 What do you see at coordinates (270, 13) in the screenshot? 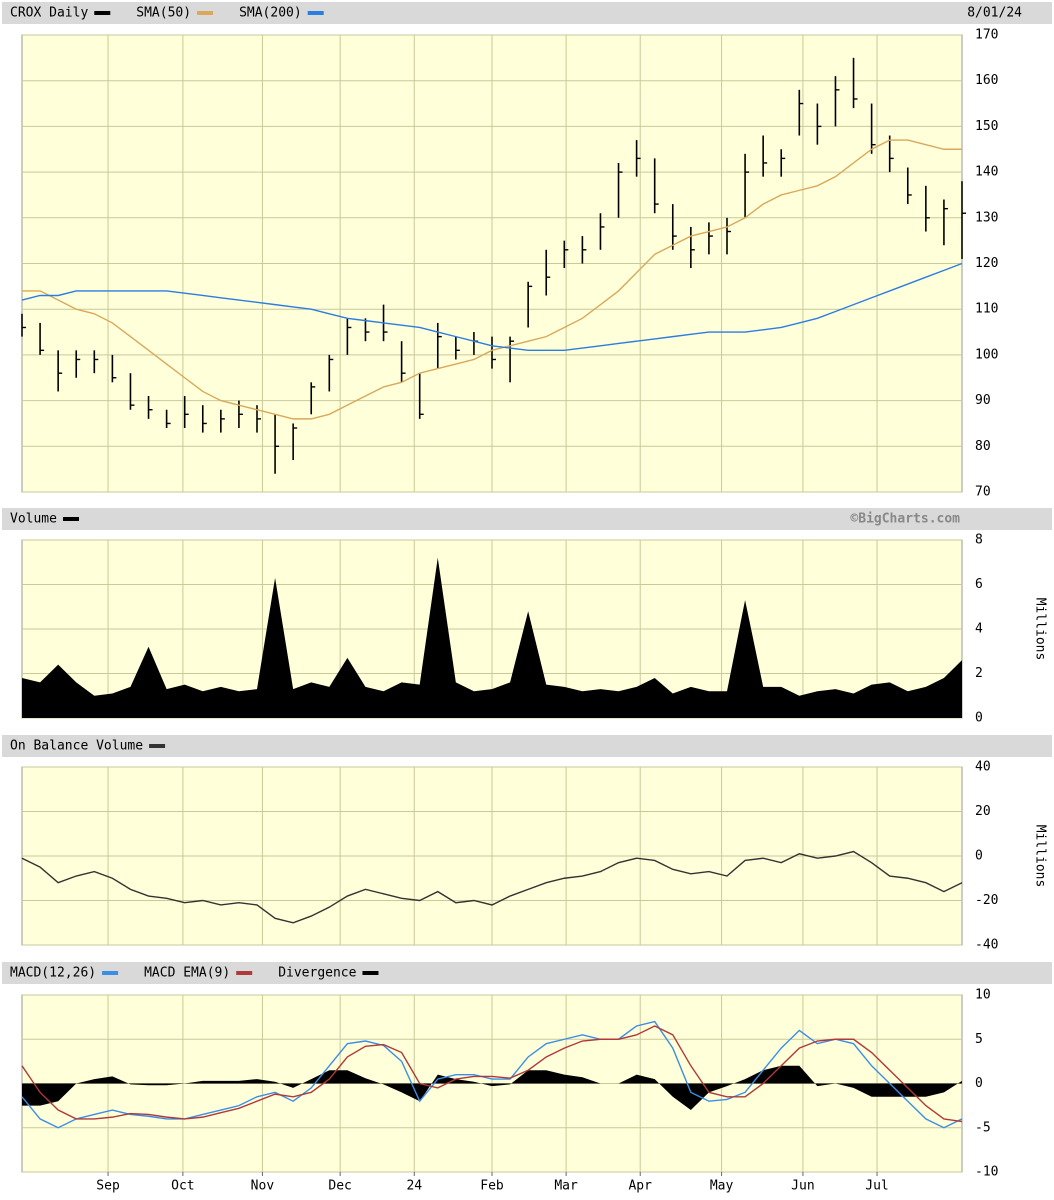
I see `legend-label: SMA(200)` at bounding box center [270, 13].